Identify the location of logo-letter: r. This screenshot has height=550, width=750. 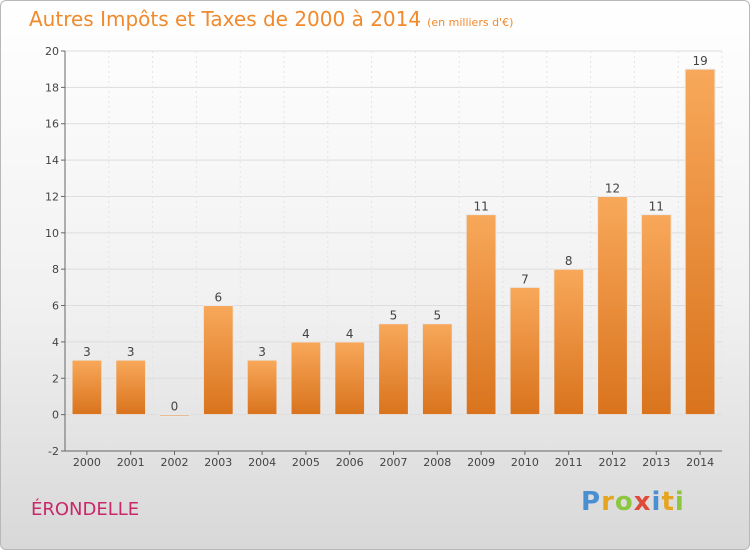
(608, 502).